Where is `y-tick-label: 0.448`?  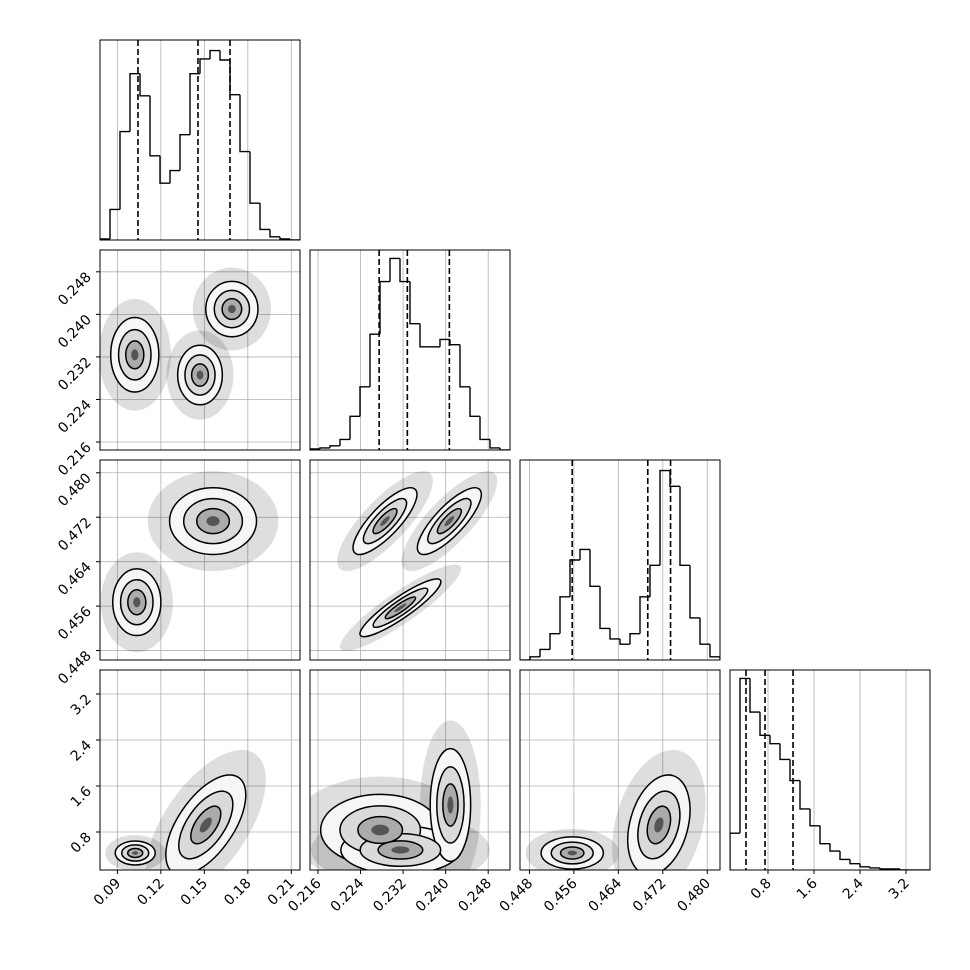
y-tick-label: 0.448 is located at coordinates (75, 668).